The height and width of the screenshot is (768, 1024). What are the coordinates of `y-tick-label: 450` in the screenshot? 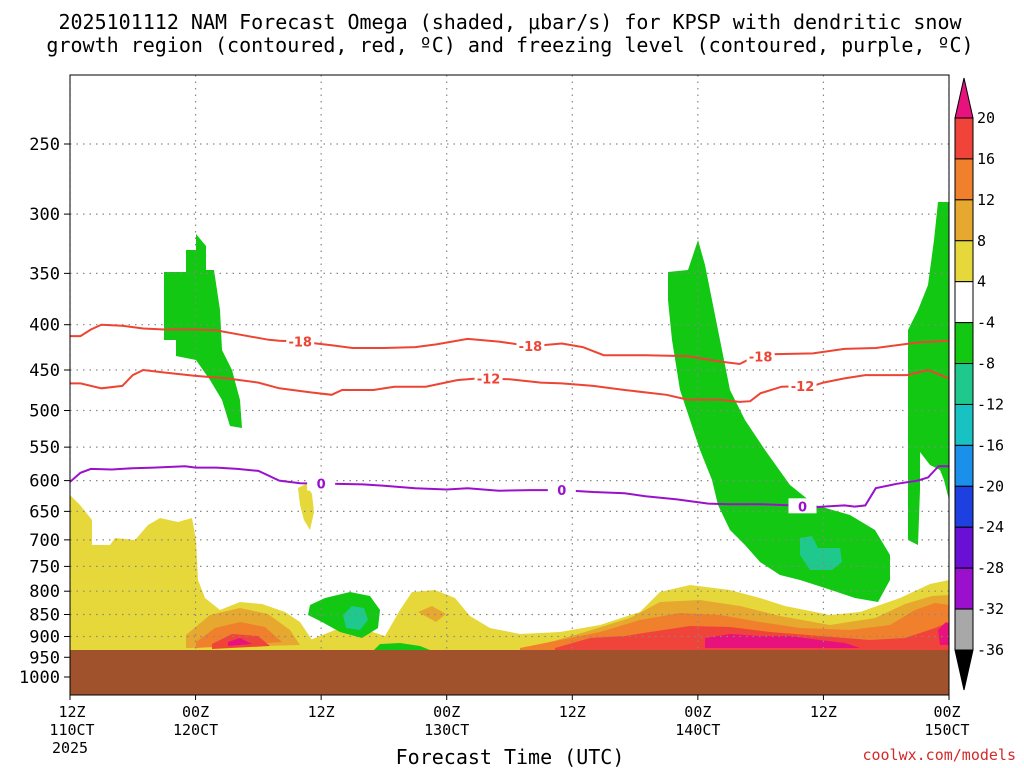 It's located at (44, 371).